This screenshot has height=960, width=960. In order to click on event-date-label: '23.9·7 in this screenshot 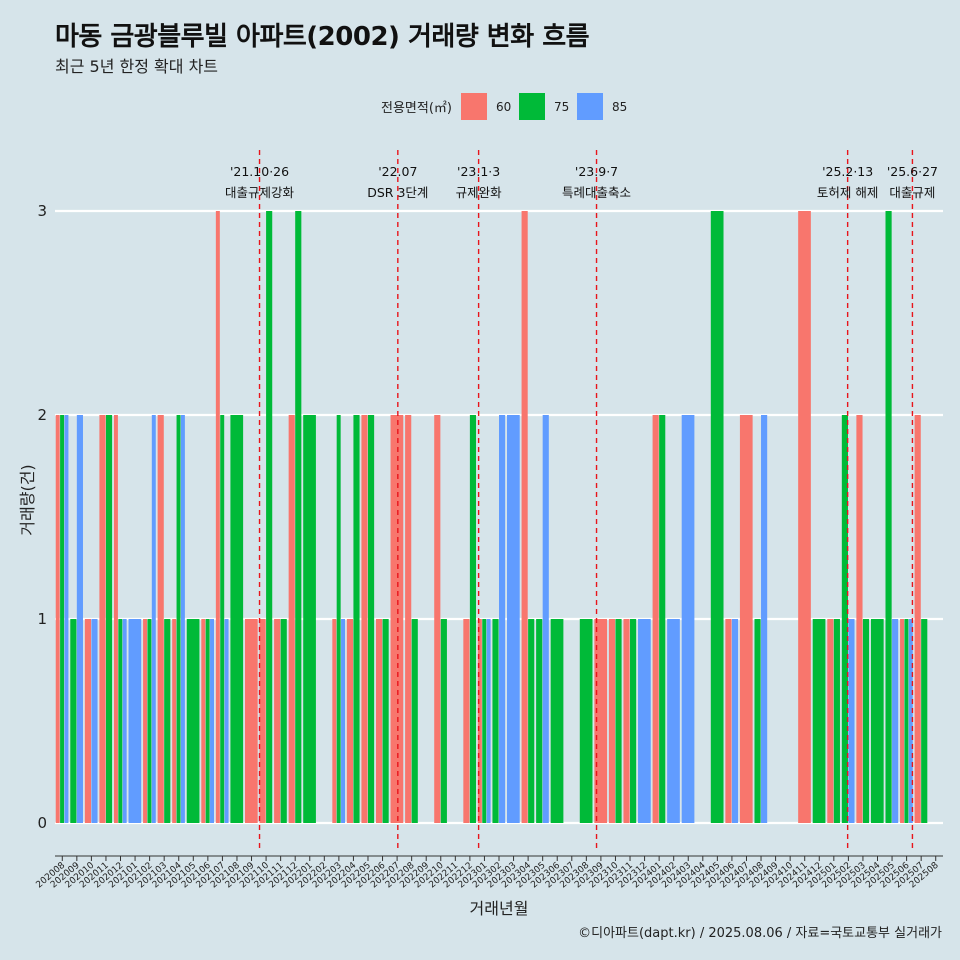, I will do `click(596, 171)`.